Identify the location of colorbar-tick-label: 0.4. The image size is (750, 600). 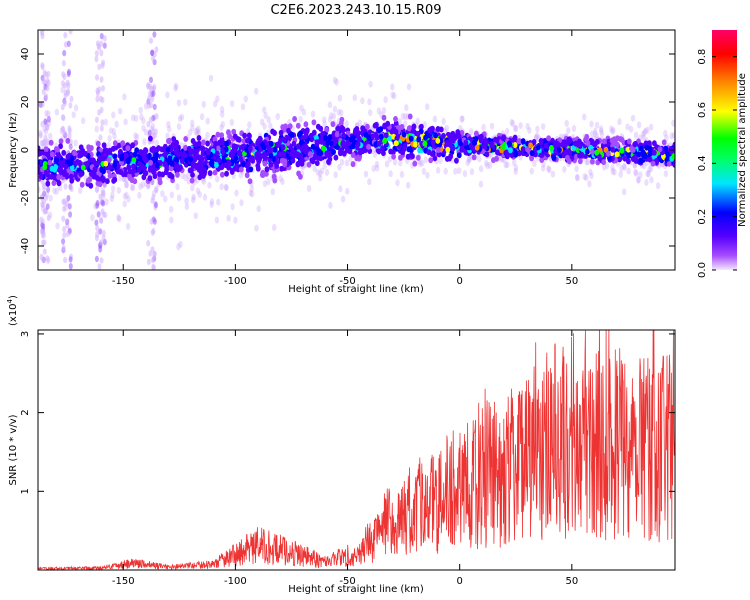
(702, 163).